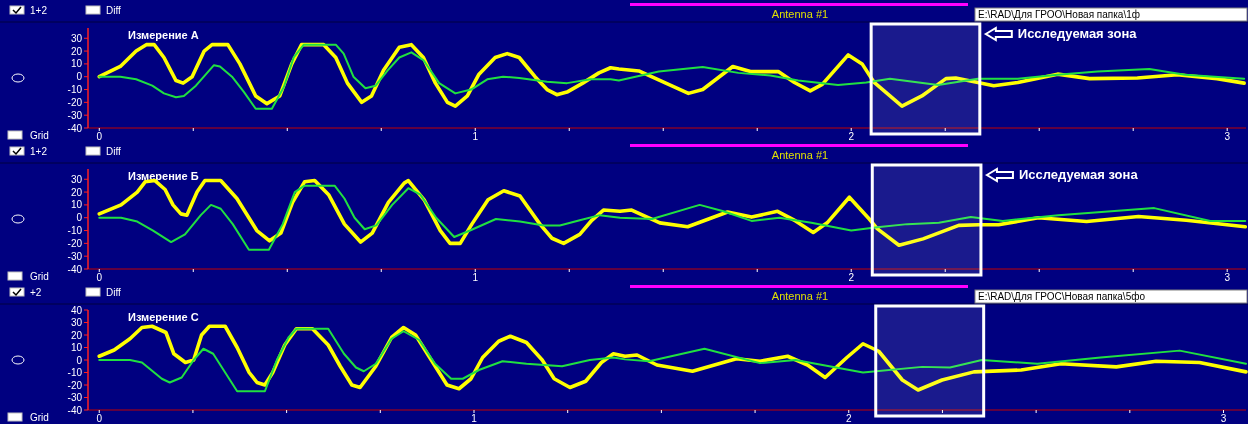 This screenshot has height=424, width=1248. What do you see at coordinates (163, 317) in the screenshot?
I see `chart-title: Измерение С` at bounding box center [163, 317].